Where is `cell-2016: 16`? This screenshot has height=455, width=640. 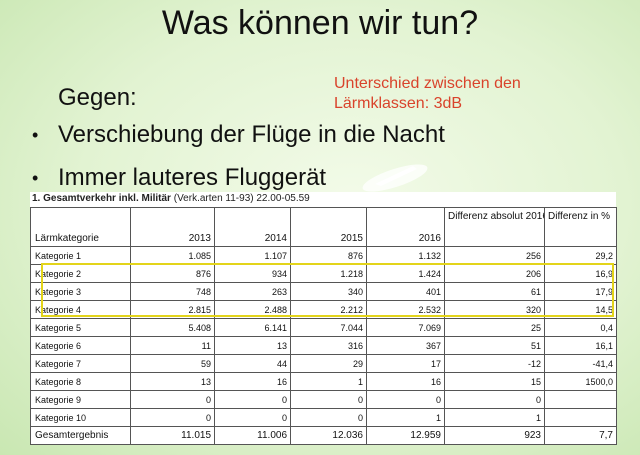 cell-2016: 16 is located at coordinates (405, 381).